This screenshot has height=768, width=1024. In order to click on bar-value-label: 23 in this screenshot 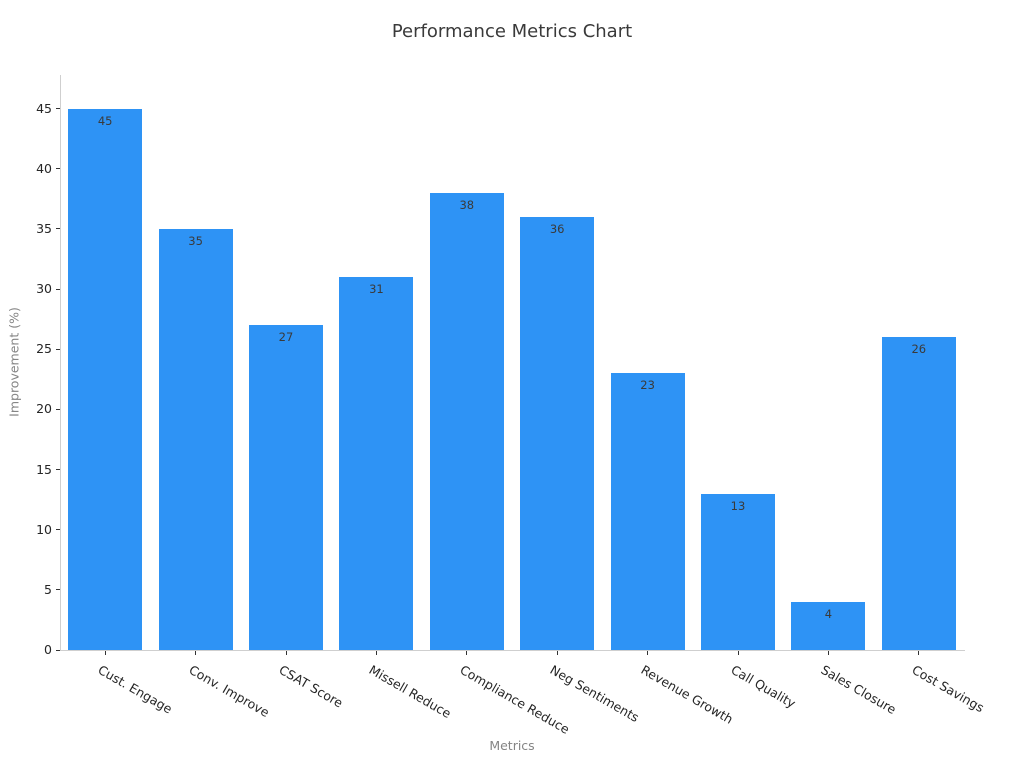, I will do `click(647, 385)`.